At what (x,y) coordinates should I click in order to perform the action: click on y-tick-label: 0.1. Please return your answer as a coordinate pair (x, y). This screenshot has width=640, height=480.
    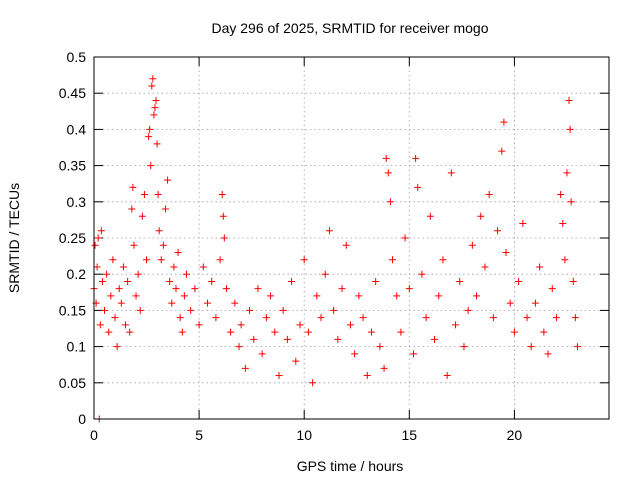
    Looking at the image, I should click on (77, 347).